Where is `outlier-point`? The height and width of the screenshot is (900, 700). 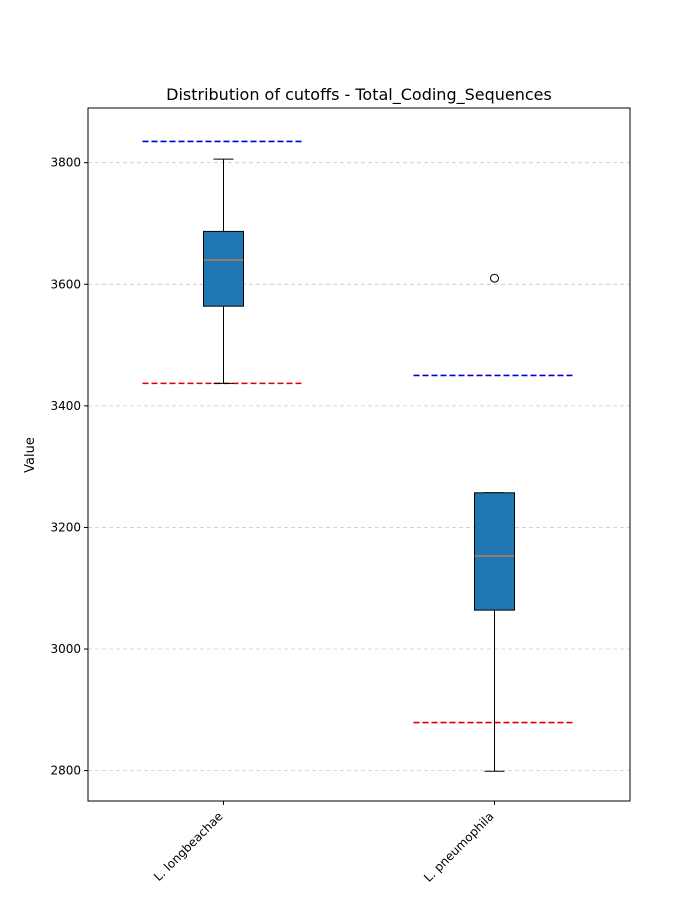
outlier-point is located at coordinates (494, 278).